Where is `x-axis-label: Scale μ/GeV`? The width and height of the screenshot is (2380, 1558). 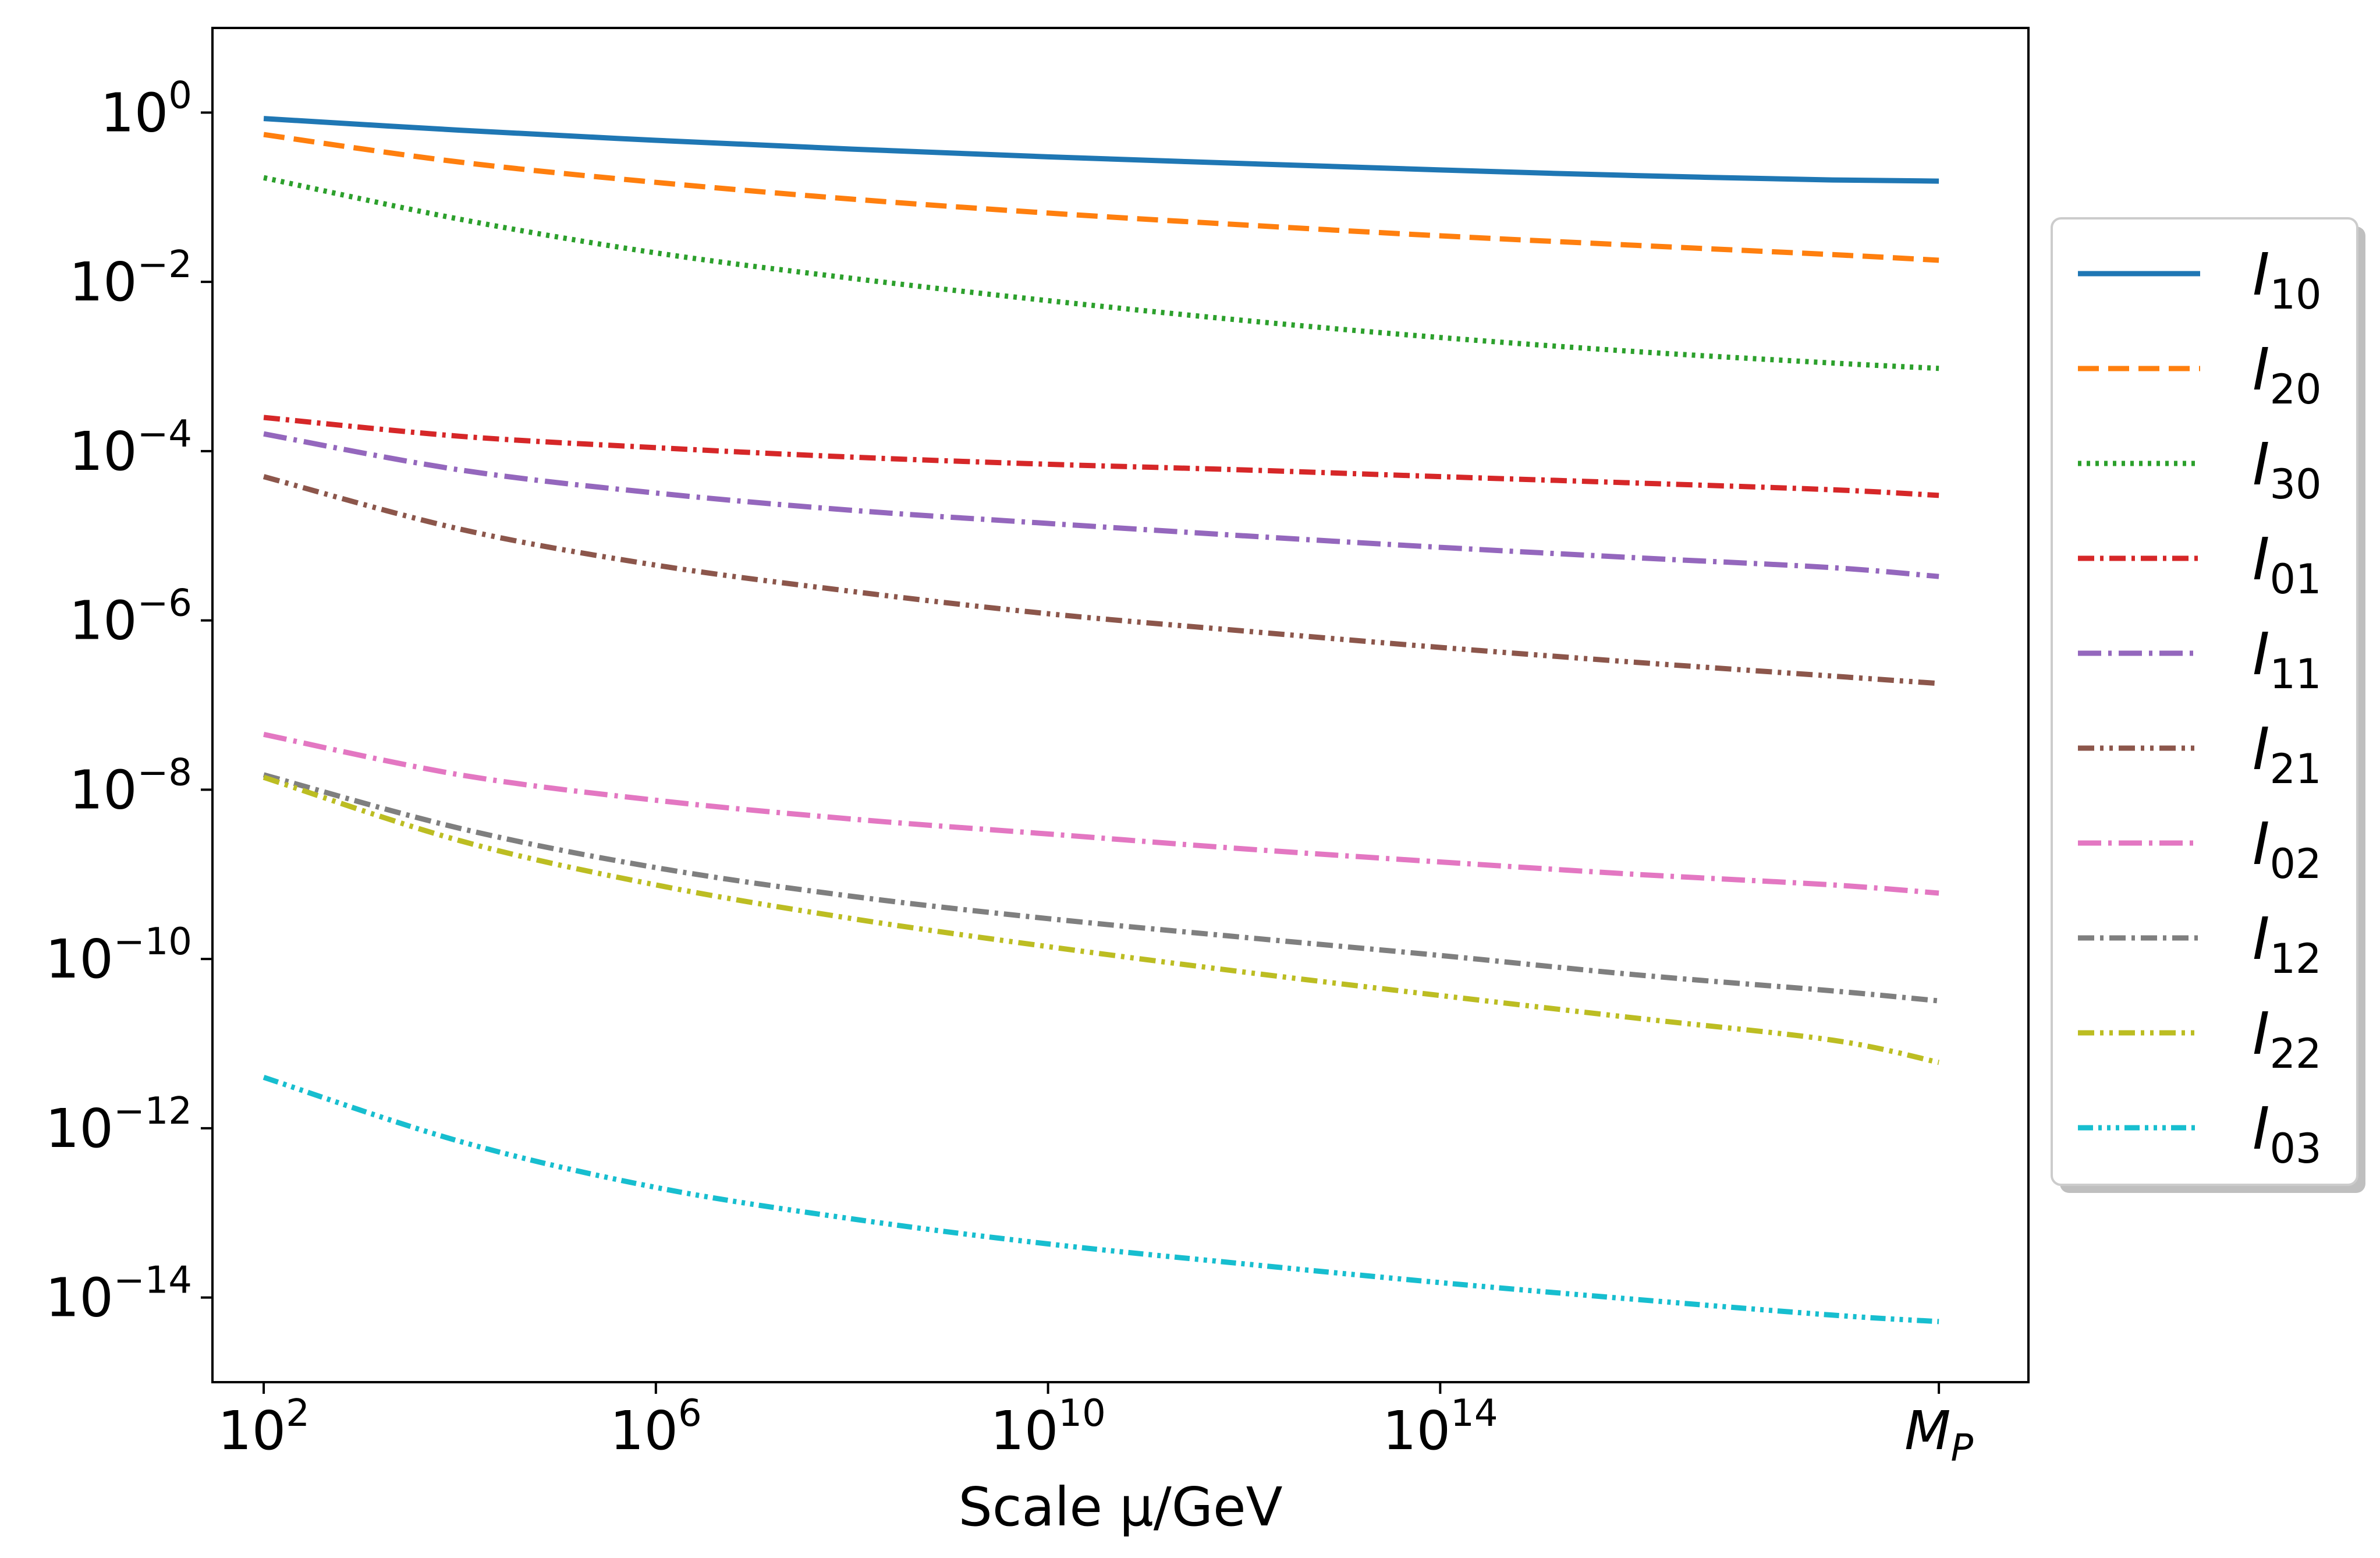
x-axis-label: Scale μ/GeV is located at coordinates (1120, 1507).